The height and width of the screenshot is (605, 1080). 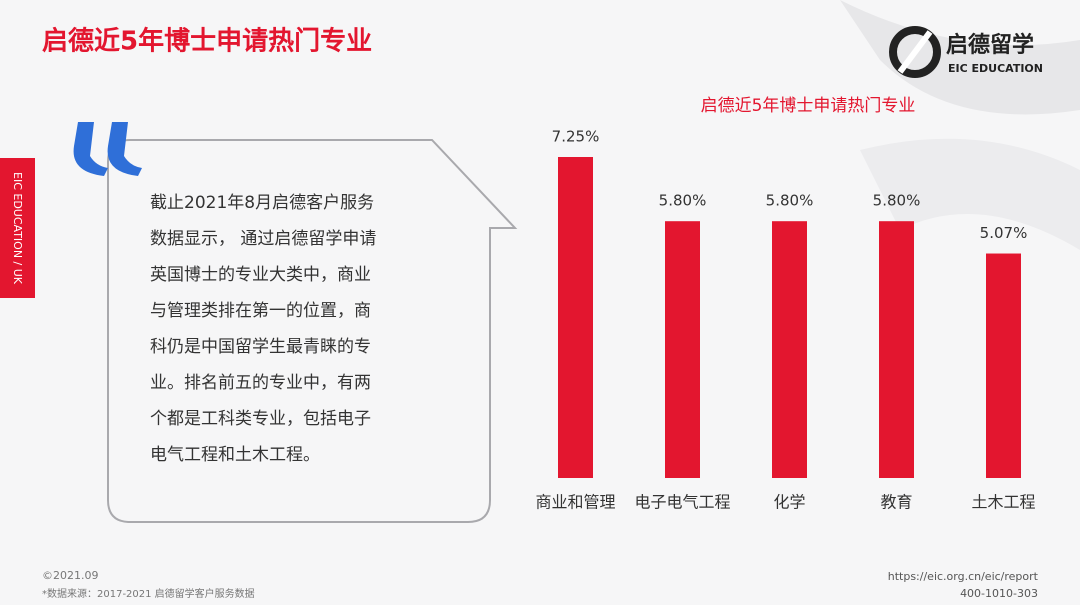 I want to click on value-label: 5.07%, so click(x=1004, y=233).